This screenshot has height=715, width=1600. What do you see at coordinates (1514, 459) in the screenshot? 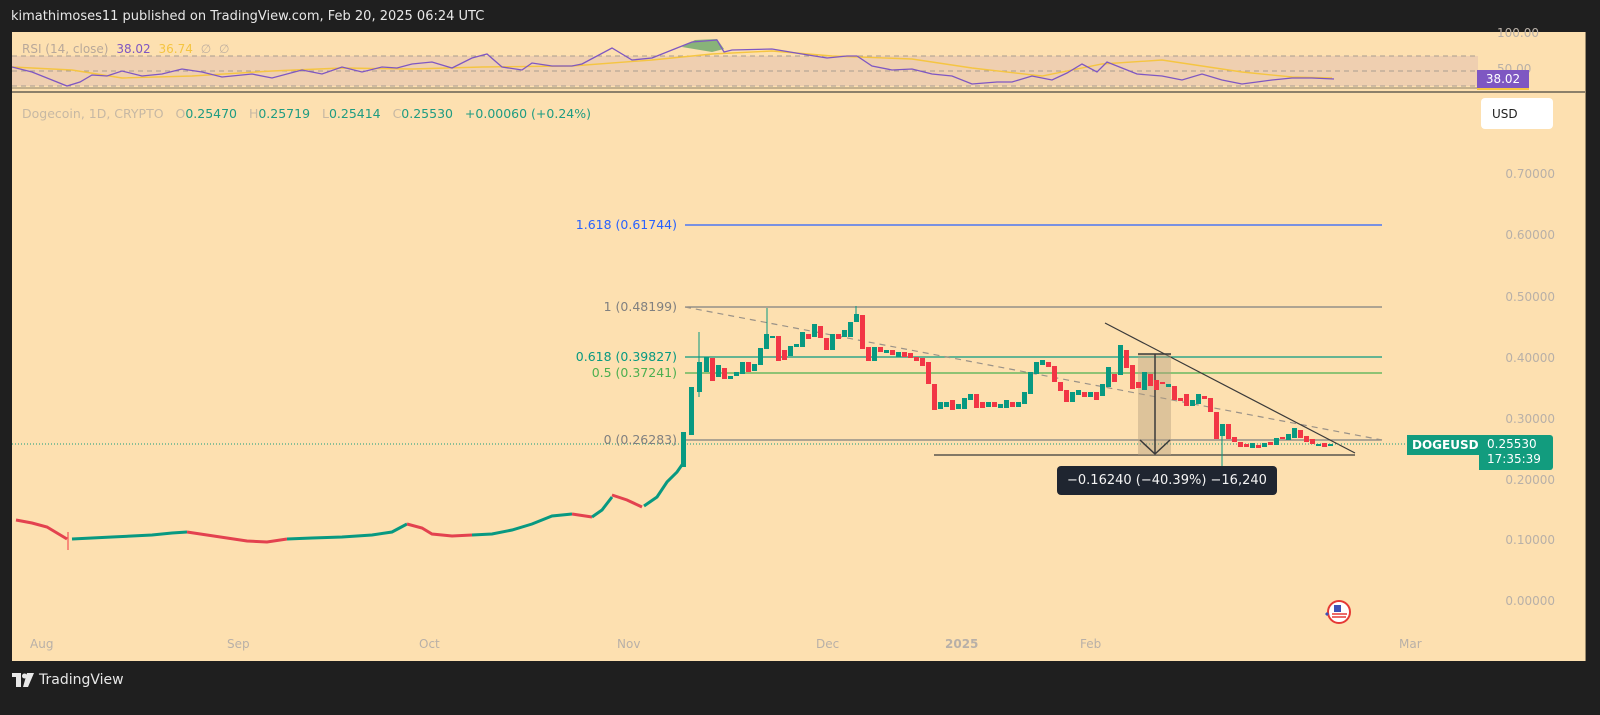
I see `bar-countdown: 17:35:39` at bounding box center [1514, 459].